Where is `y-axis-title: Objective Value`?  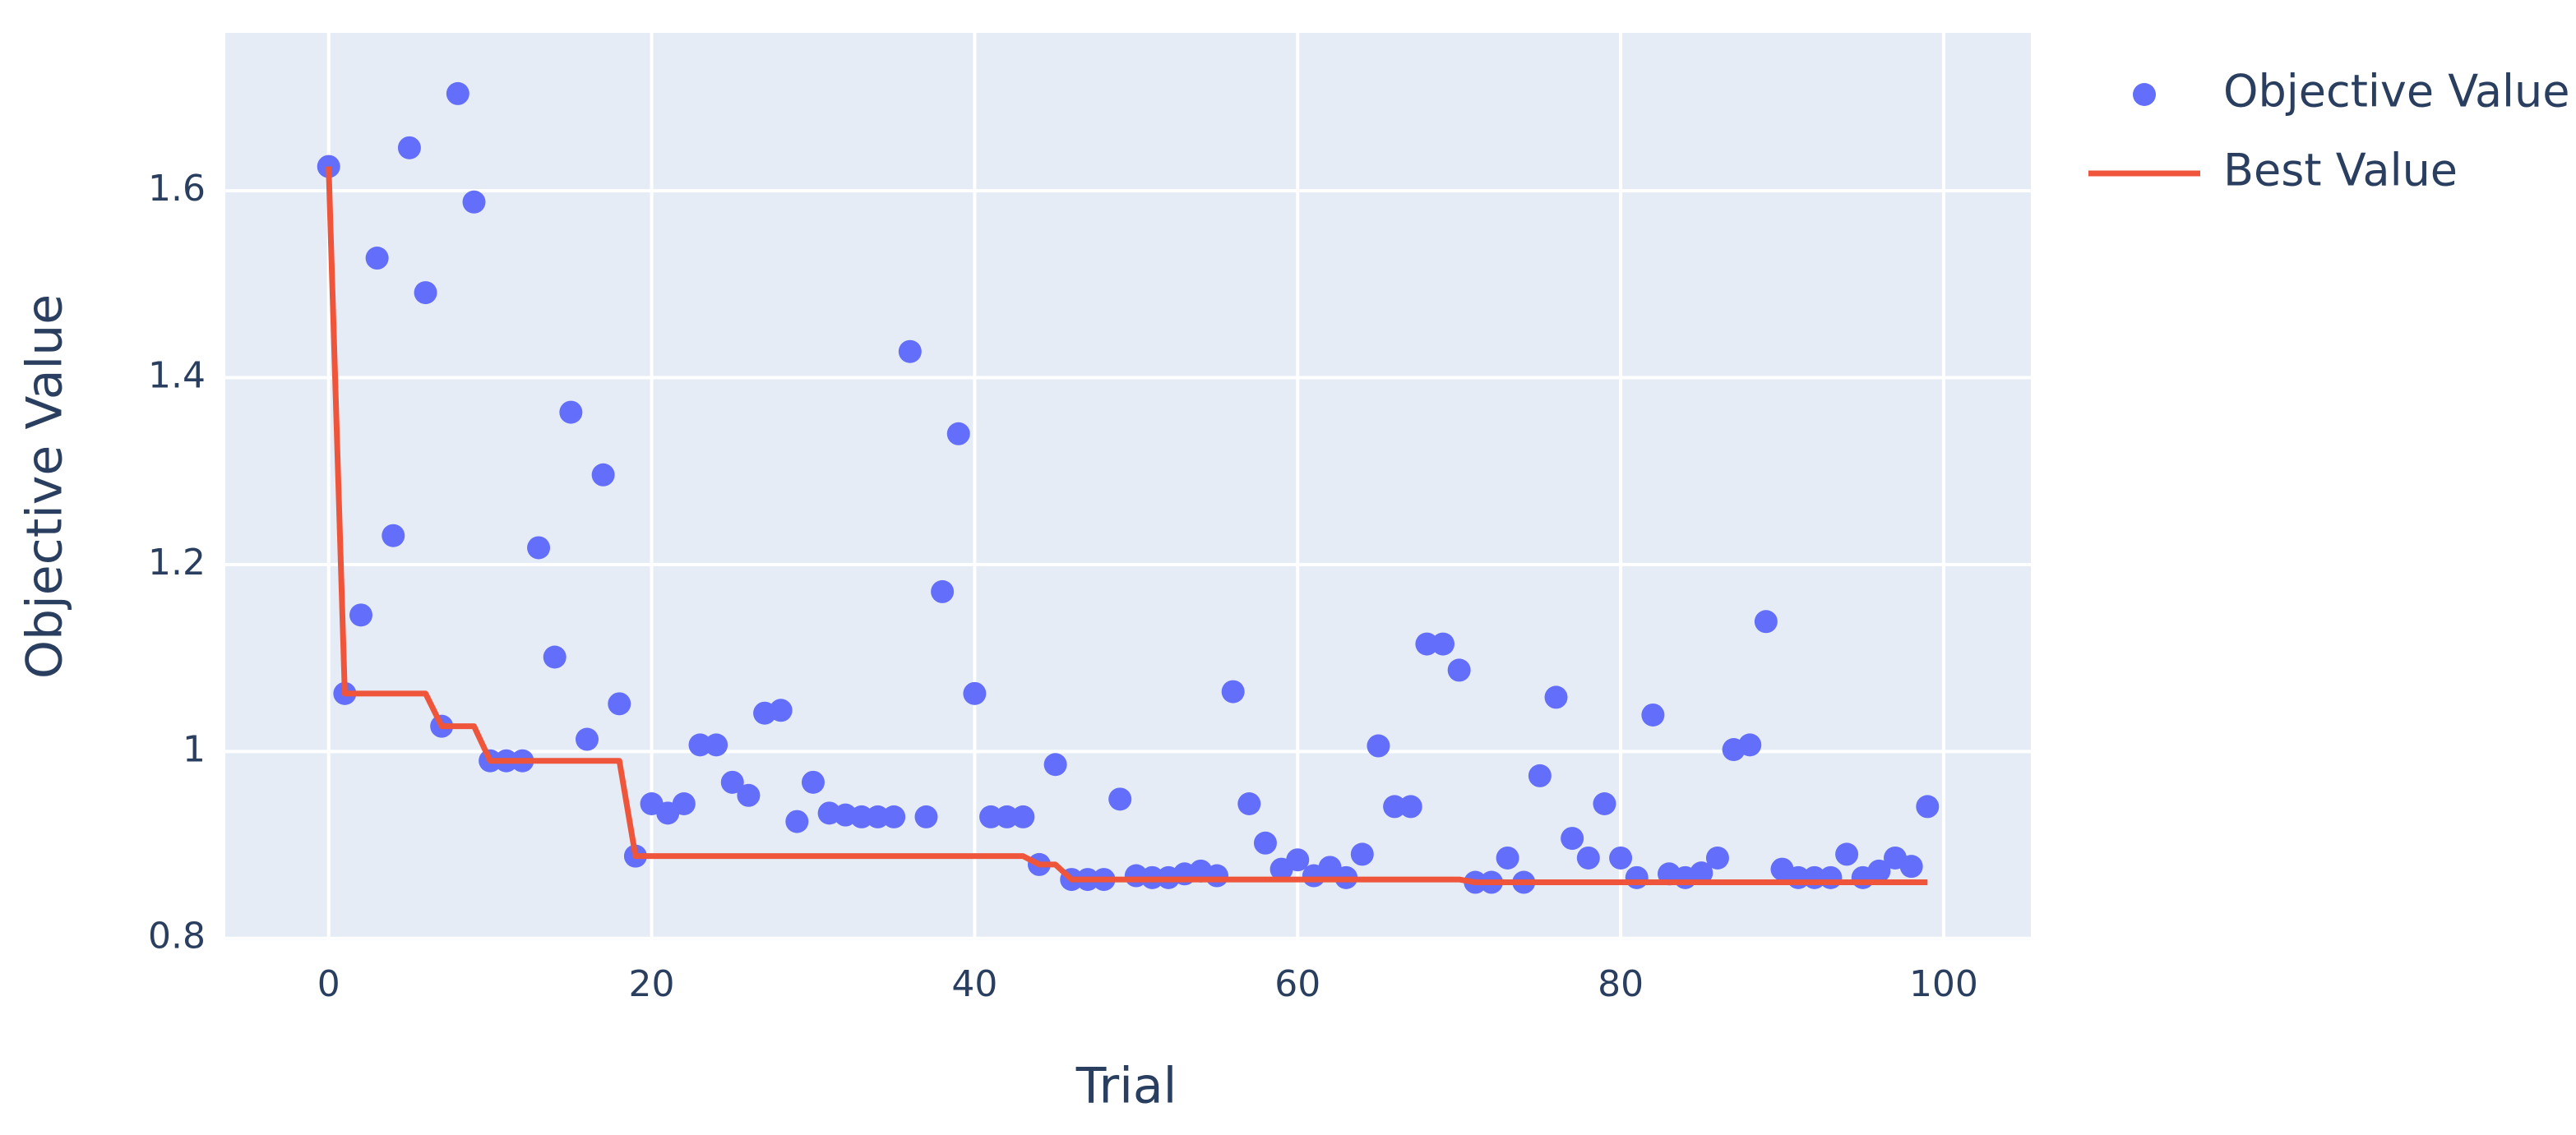 y-axis-title: Objective Value is located at coordinates (45, 486).